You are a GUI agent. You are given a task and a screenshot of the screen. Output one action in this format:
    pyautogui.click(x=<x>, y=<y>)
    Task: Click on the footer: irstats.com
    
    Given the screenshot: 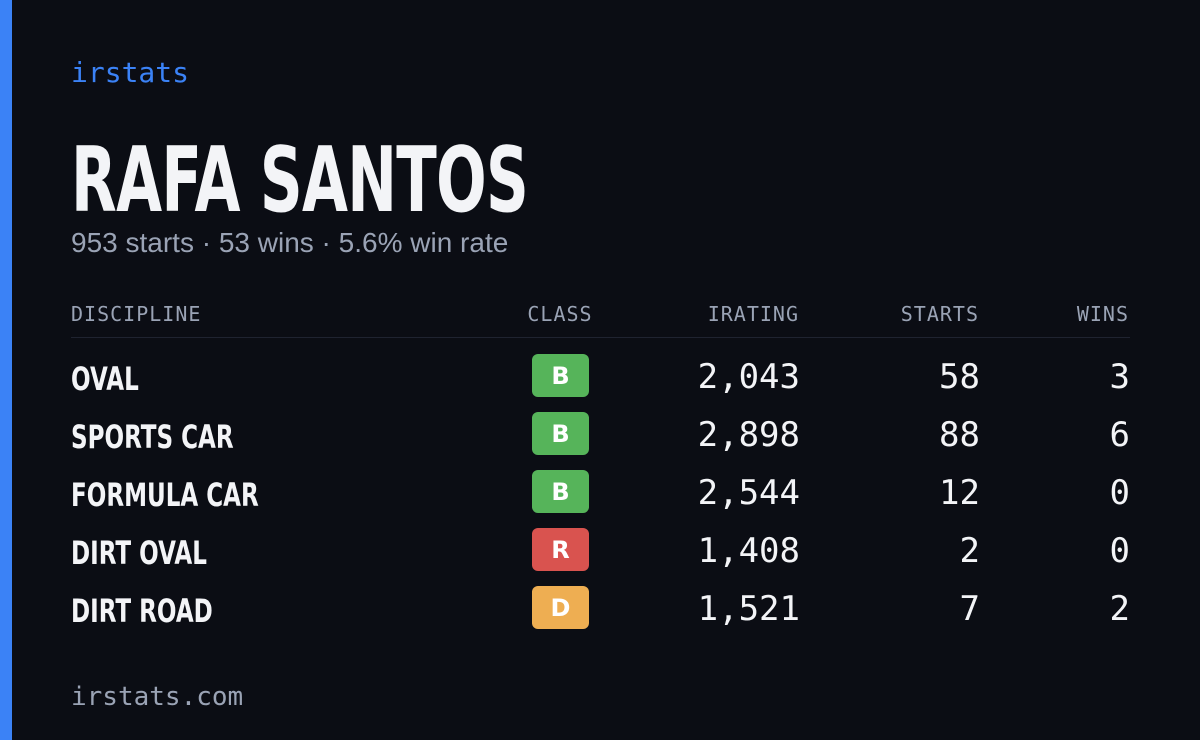 What is the action you would take?
    pyautogui.click(x=157, y=697)
    